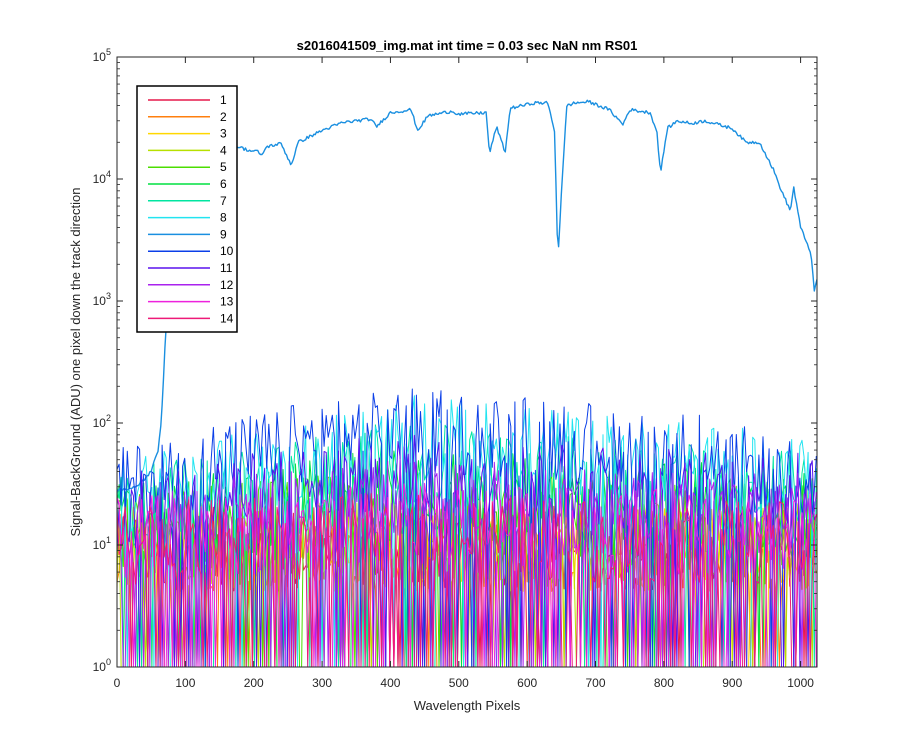  What do you see at coordinates (187, 209) in the screenshot?
I see `legend-box` at bounding box center [187, 209].